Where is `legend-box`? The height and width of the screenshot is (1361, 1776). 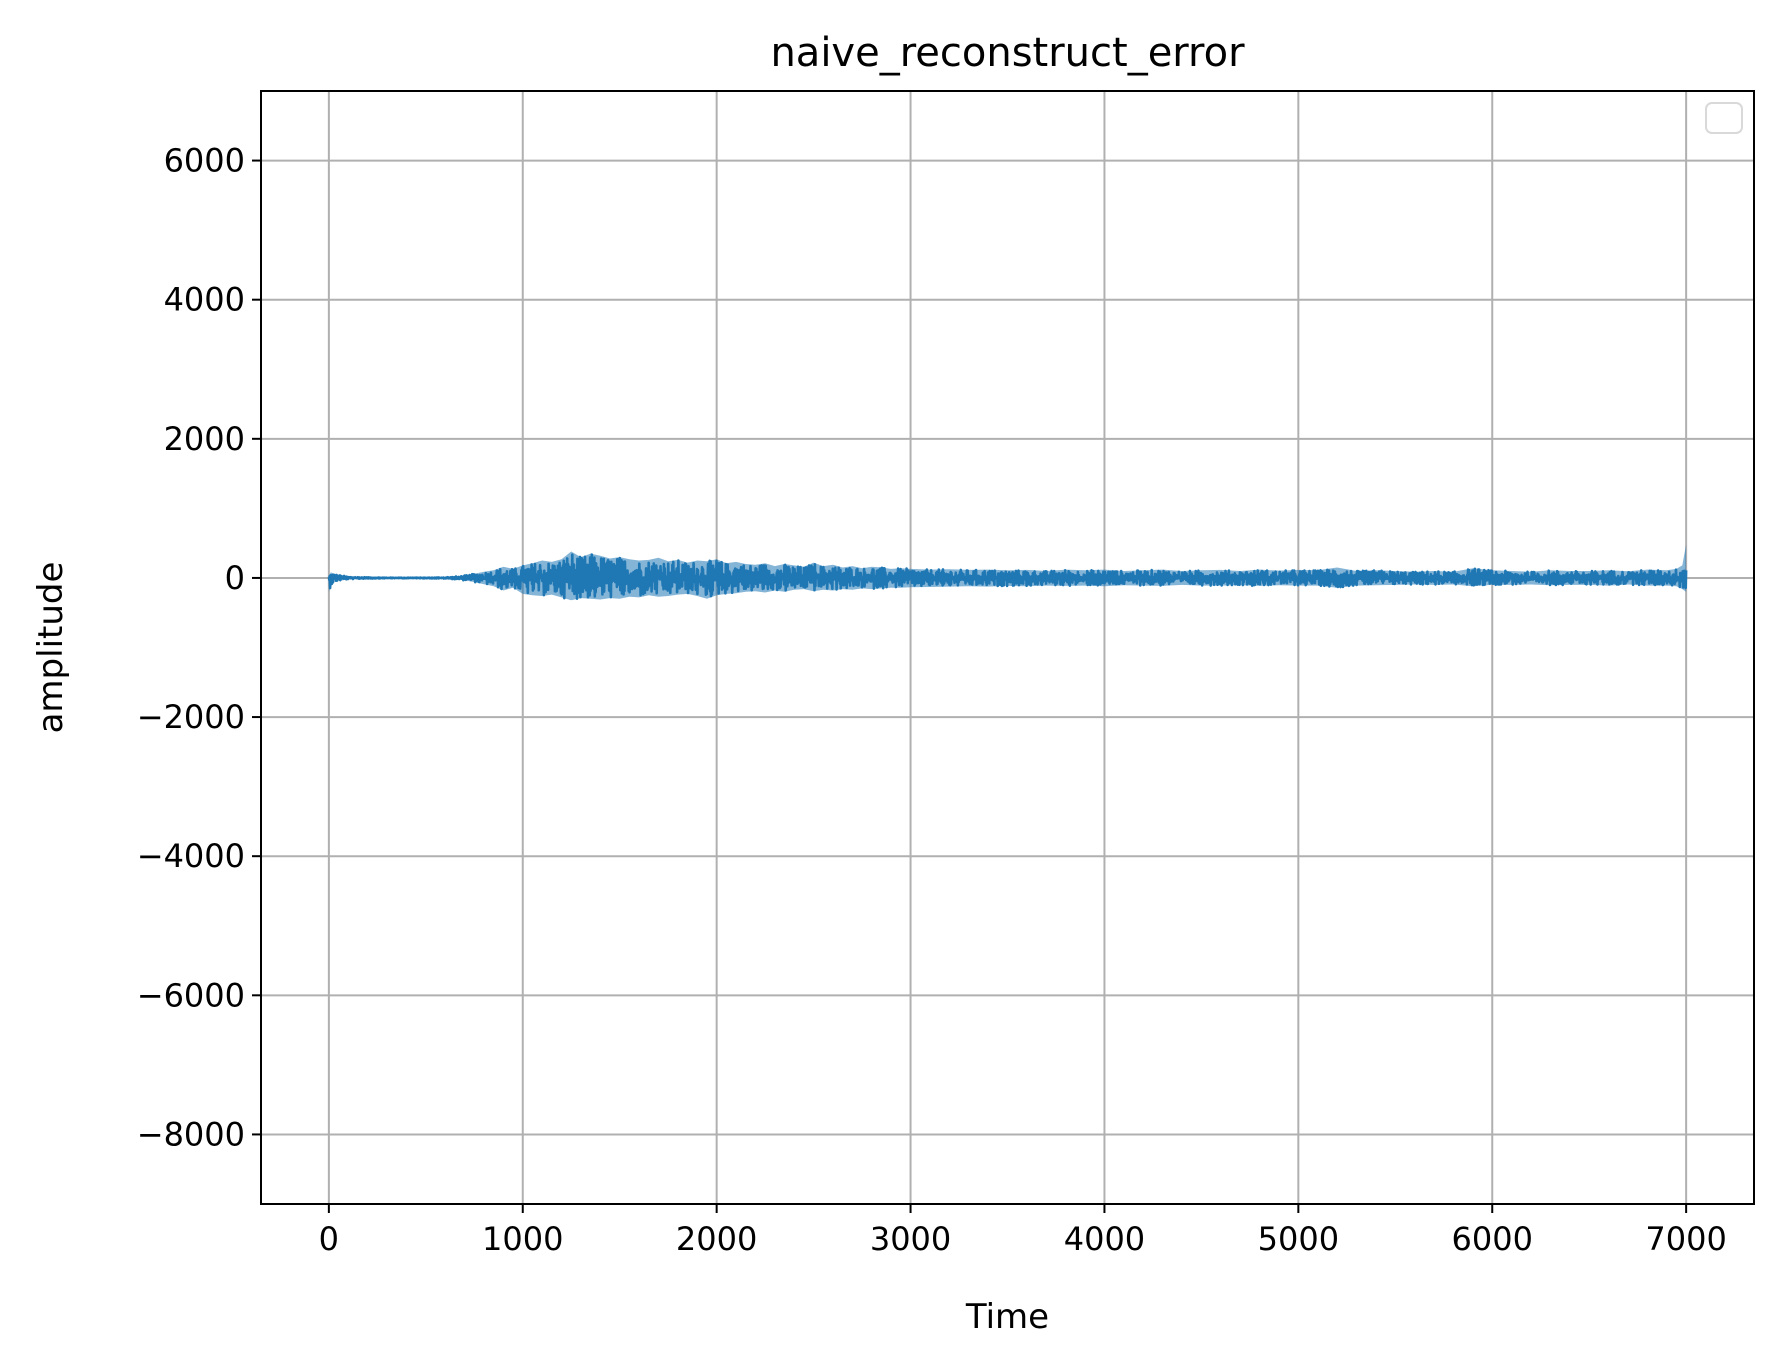
legend-box is located at coordinates (1724, 118).